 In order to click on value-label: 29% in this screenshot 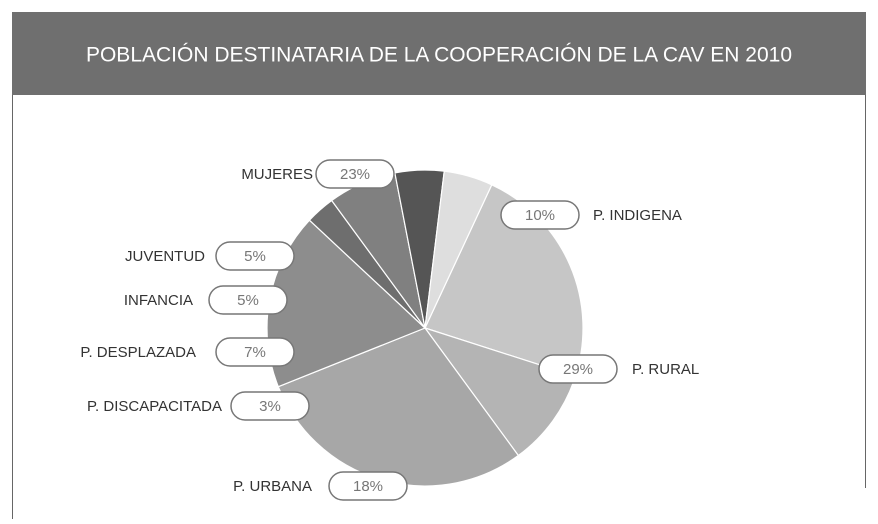, I will do `click(578, 369)`.